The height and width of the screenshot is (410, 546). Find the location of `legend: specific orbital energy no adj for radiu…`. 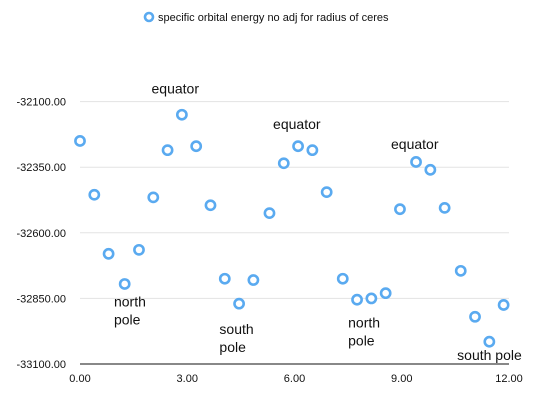

legend: specific orbital energy no adj for radiu… is located at coordinates (266, 17).